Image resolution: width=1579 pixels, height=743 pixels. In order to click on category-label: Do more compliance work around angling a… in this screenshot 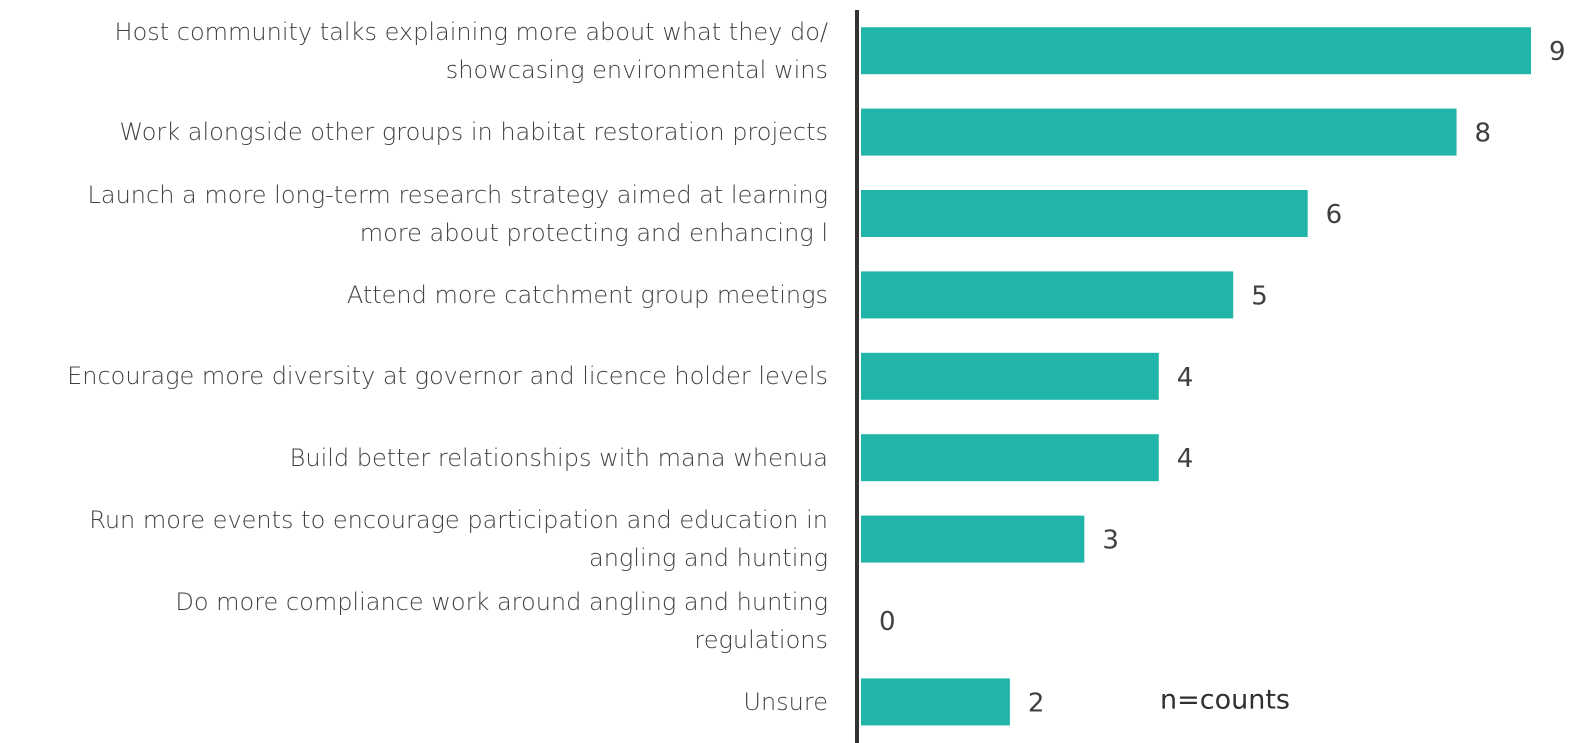, I will do `click(501, 620)`.